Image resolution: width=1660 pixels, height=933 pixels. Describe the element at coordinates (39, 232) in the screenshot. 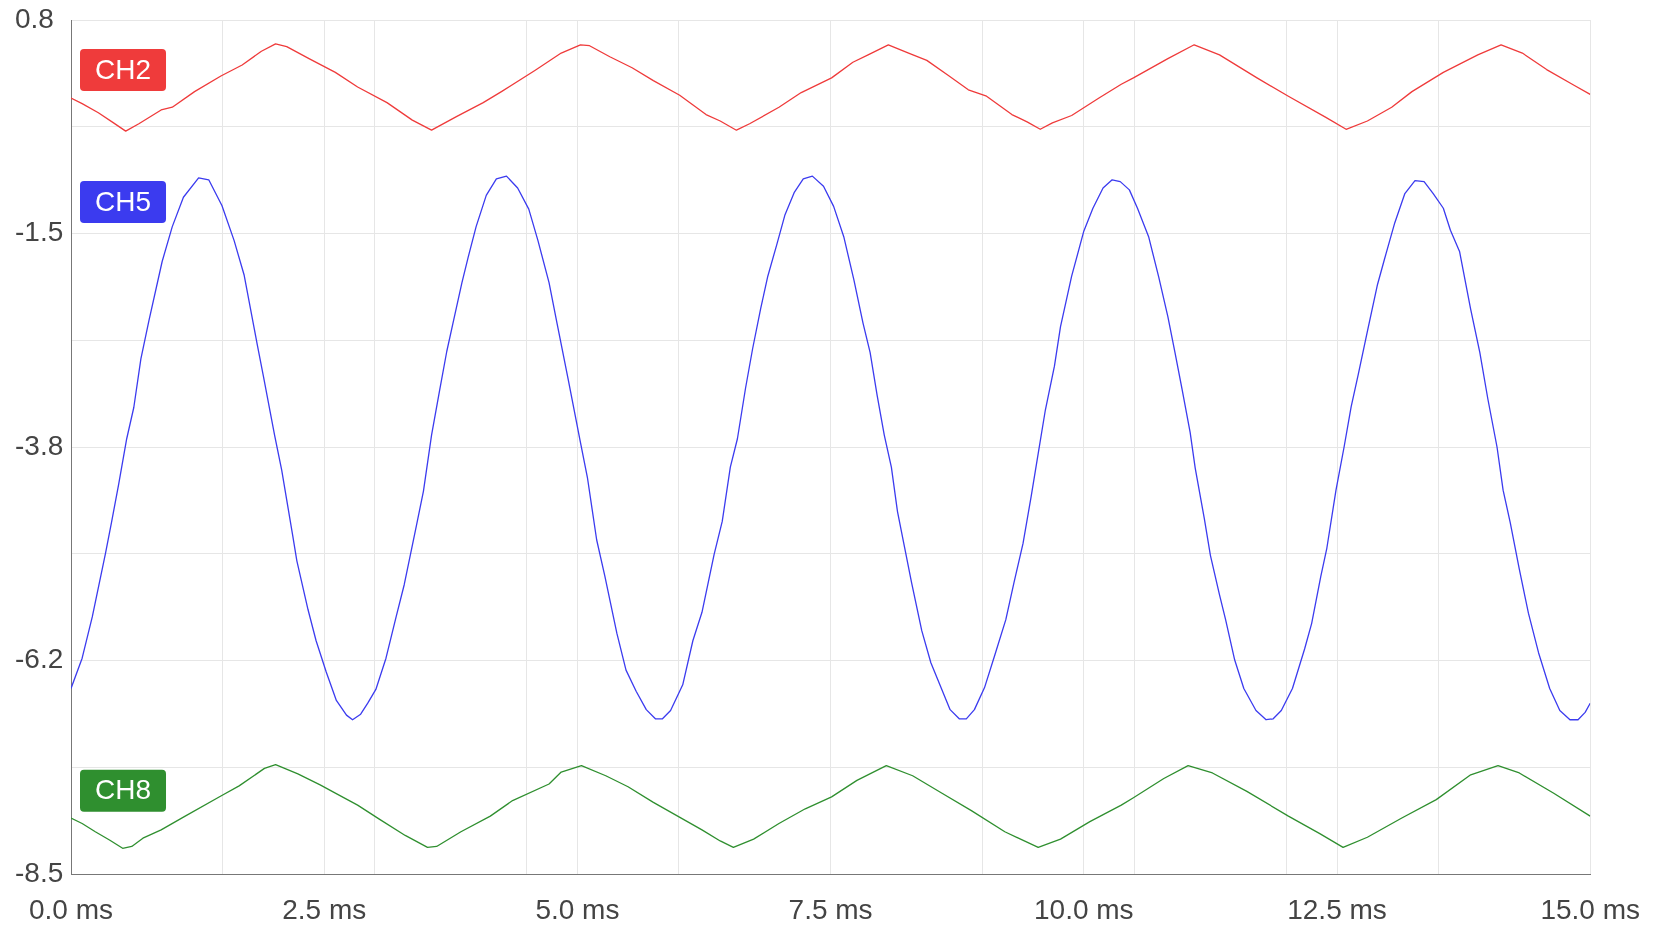

I see `y-tick-label: -1.5` at that location.